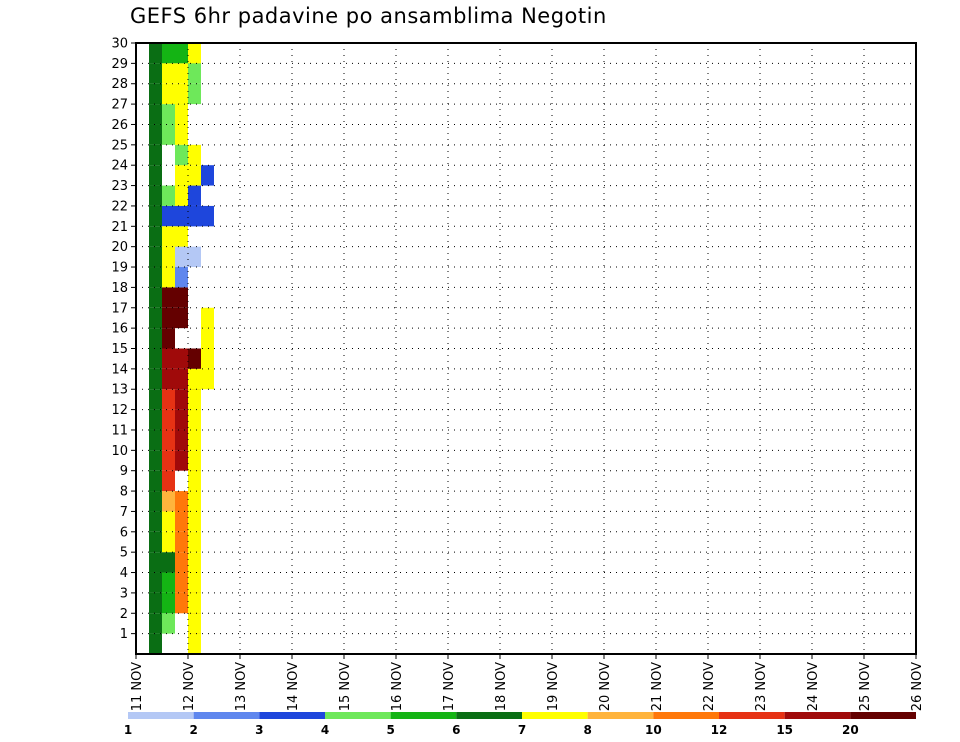 The height and width of the screenshot is (742, 960). Describe the element at coordinates (124, 471) in the screenshot. I see `y-tick-label: 9` at that location.